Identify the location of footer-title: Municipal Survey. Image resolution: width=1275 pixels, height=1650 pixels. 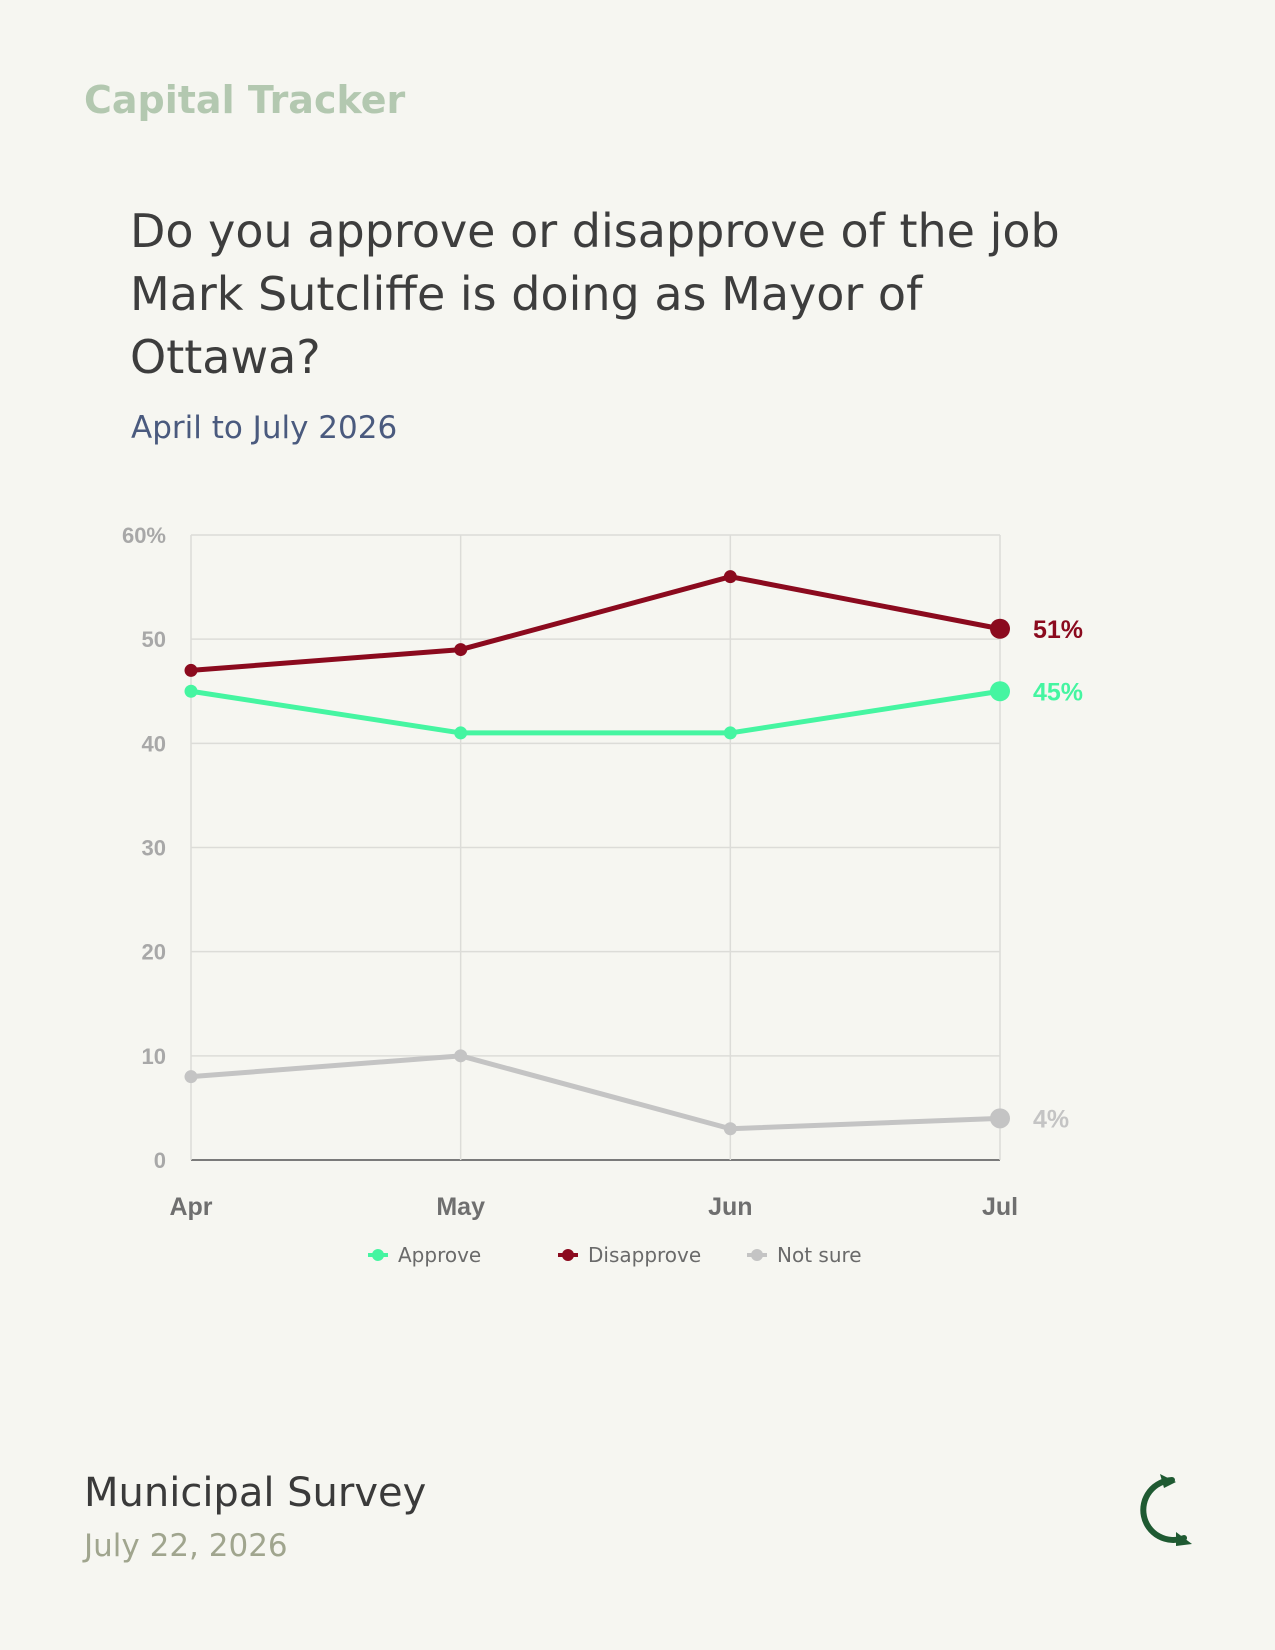
(255, 1493).